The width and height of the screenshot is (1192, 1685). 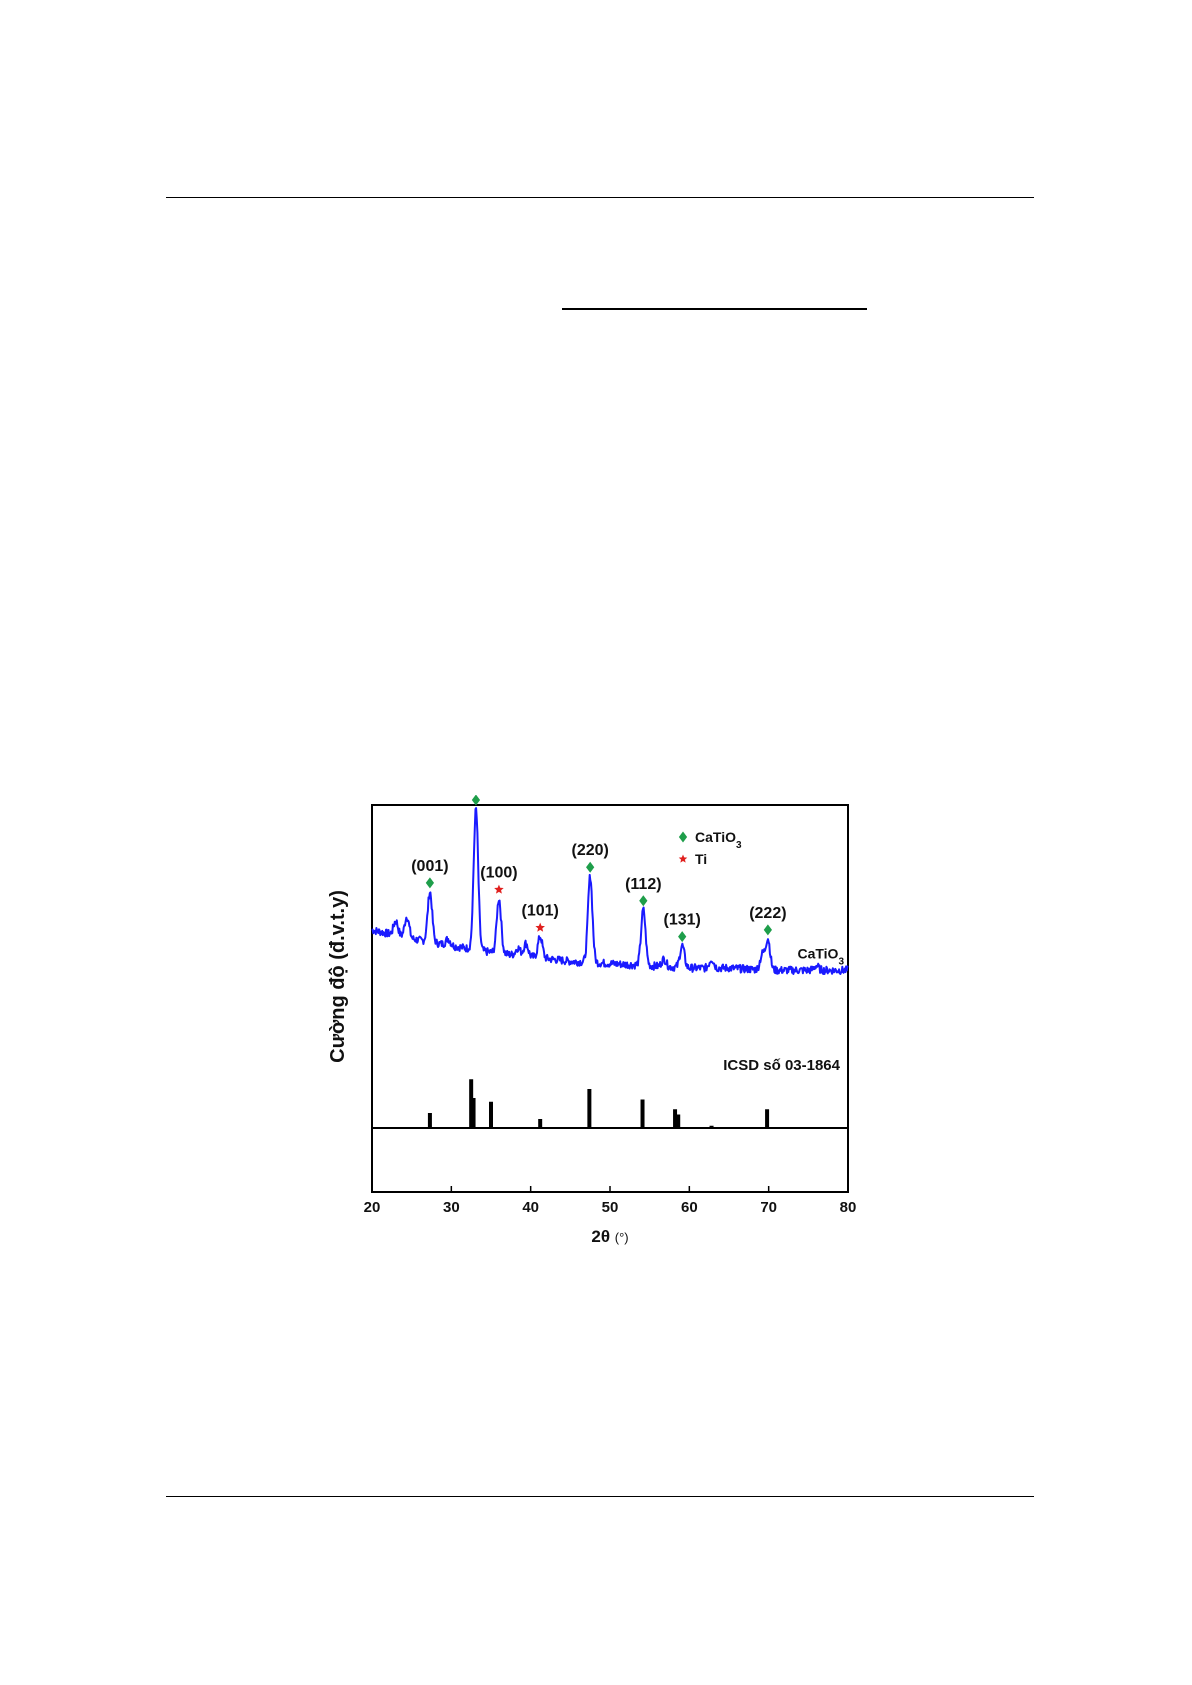 What do you see at coordinates (600, 197) in the screenshot?
I see `header-rule` at bounding box center [600, 197].